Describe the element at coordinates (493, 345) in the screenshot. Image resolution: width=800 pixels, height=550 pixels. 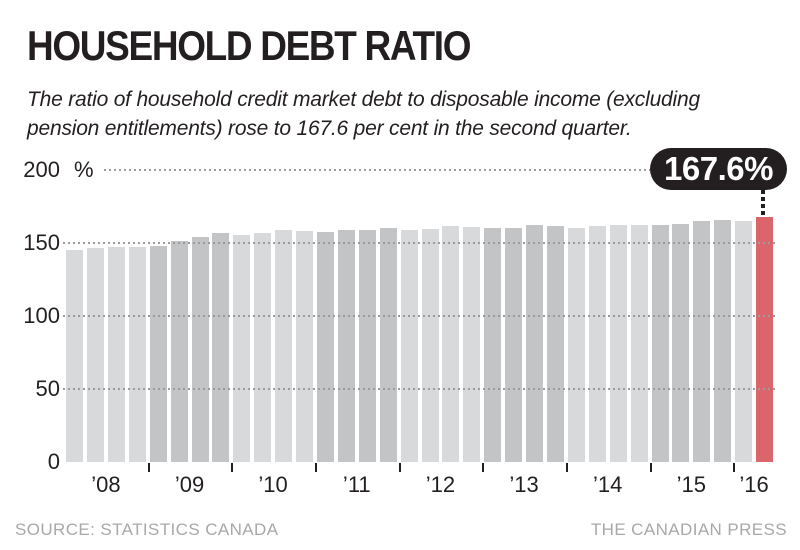
I see `bar-13-q1` at that location.